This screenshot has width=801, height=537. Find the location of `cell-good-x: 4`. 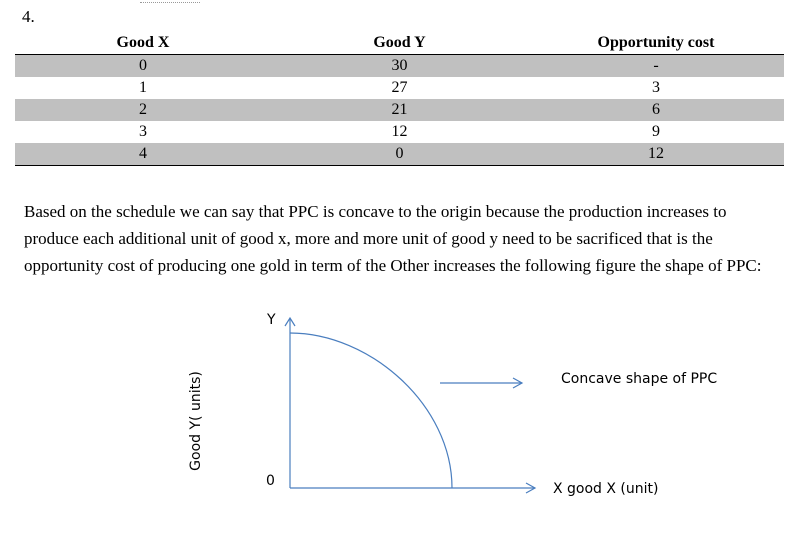

cell-good-x: 4 is located at coordinates (143, 154).